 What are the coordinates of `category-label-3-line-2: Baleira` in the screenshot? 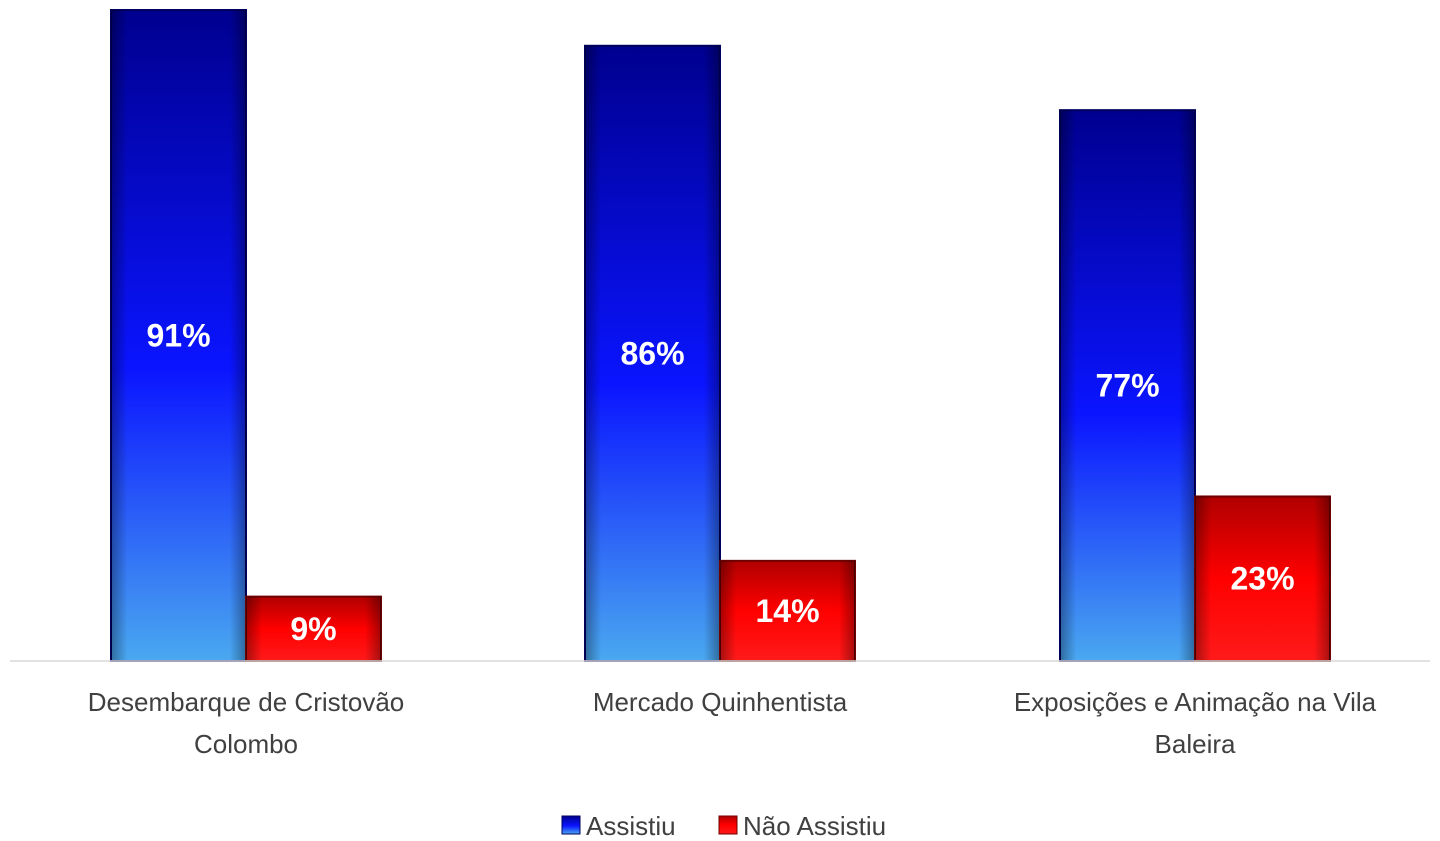 It's located at (1195, 744).